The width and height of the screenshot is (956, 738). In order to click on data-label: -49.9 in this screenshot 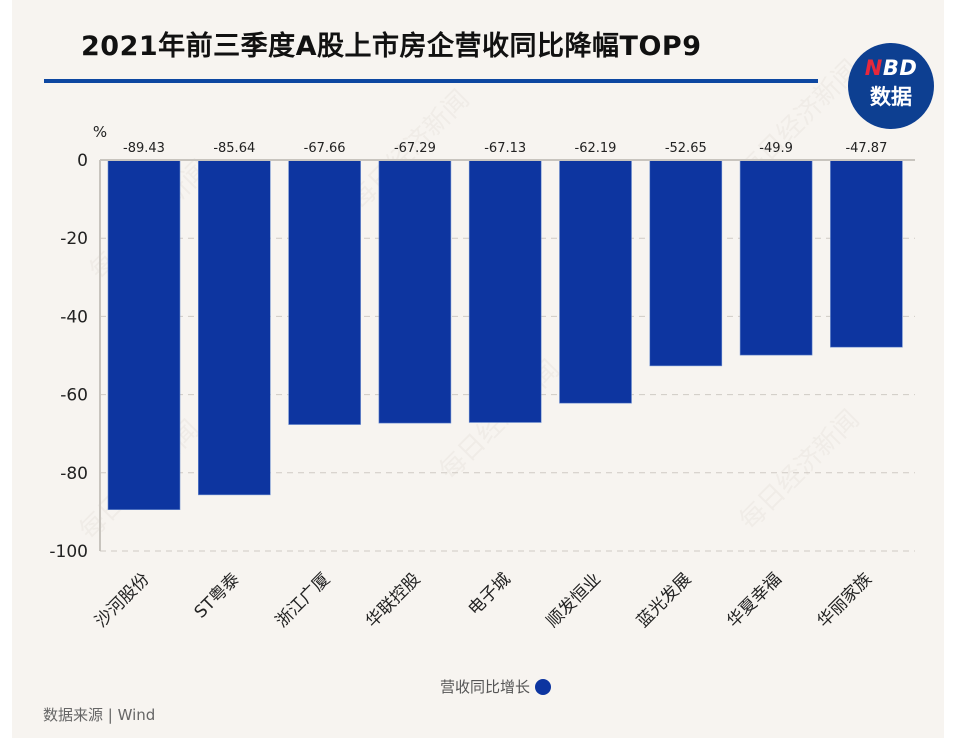, I will do `click(776, 148)`.